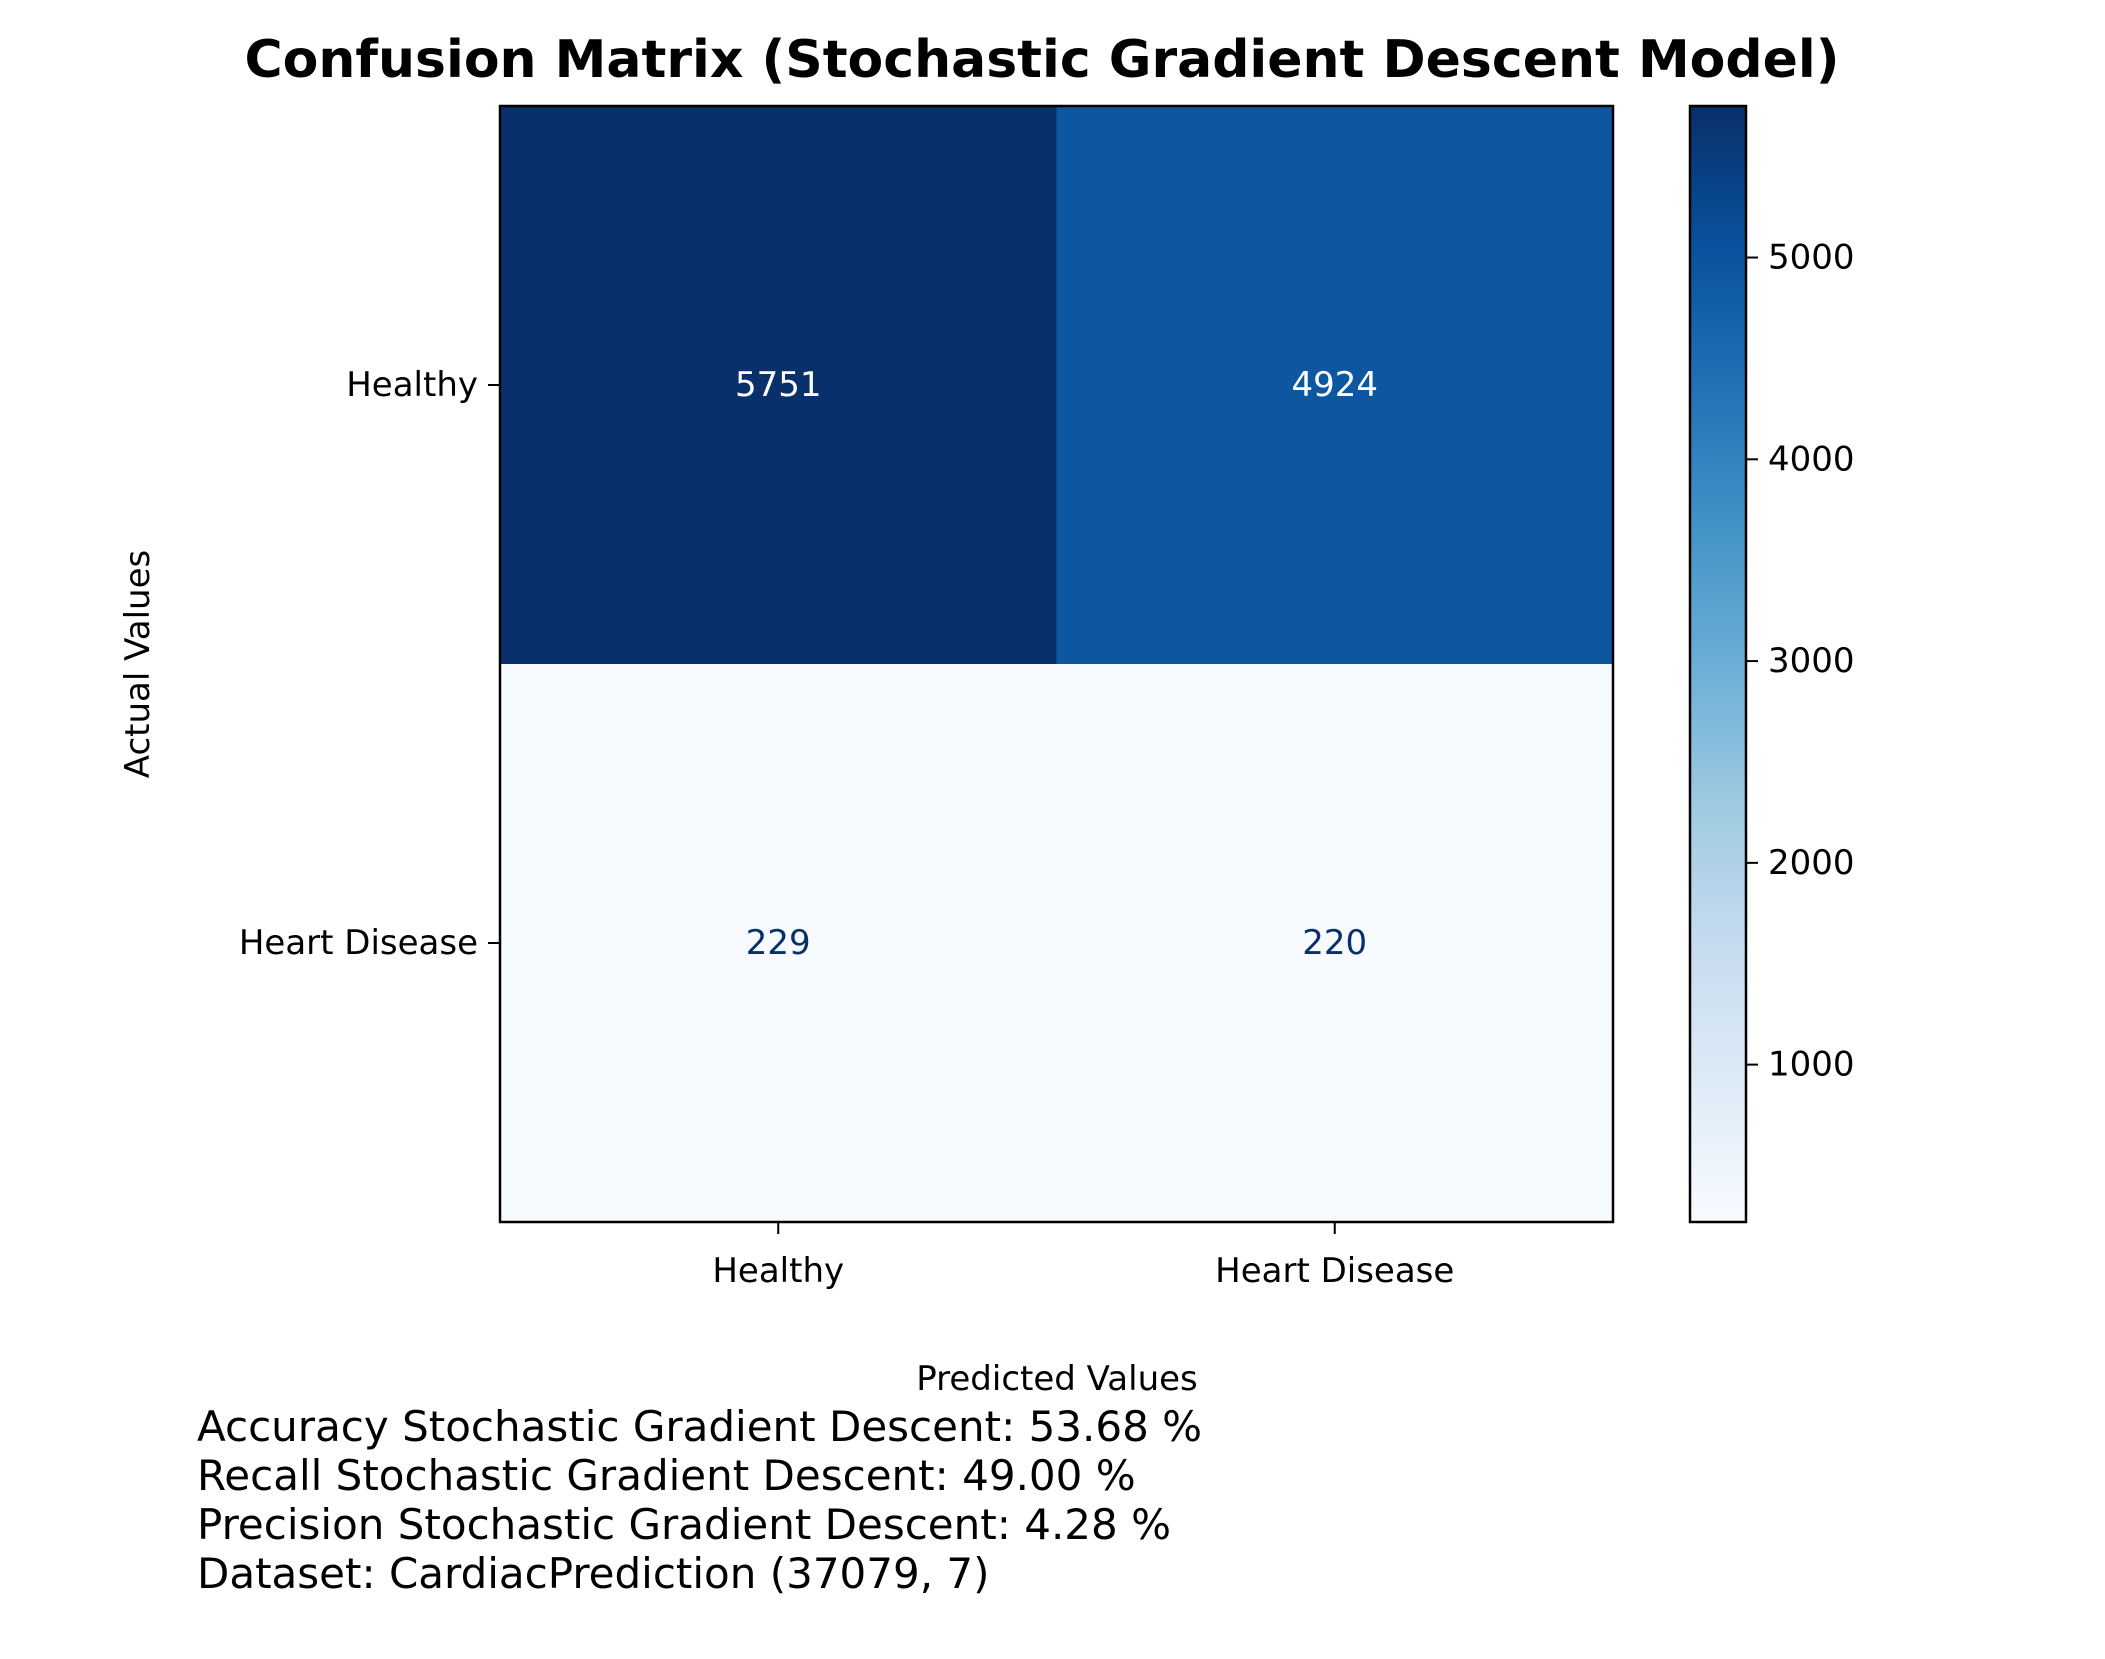 This screenshot has height=1659, width=2105. I want to click on x-tick-label: Heart Disease, so click(1334, 1271).